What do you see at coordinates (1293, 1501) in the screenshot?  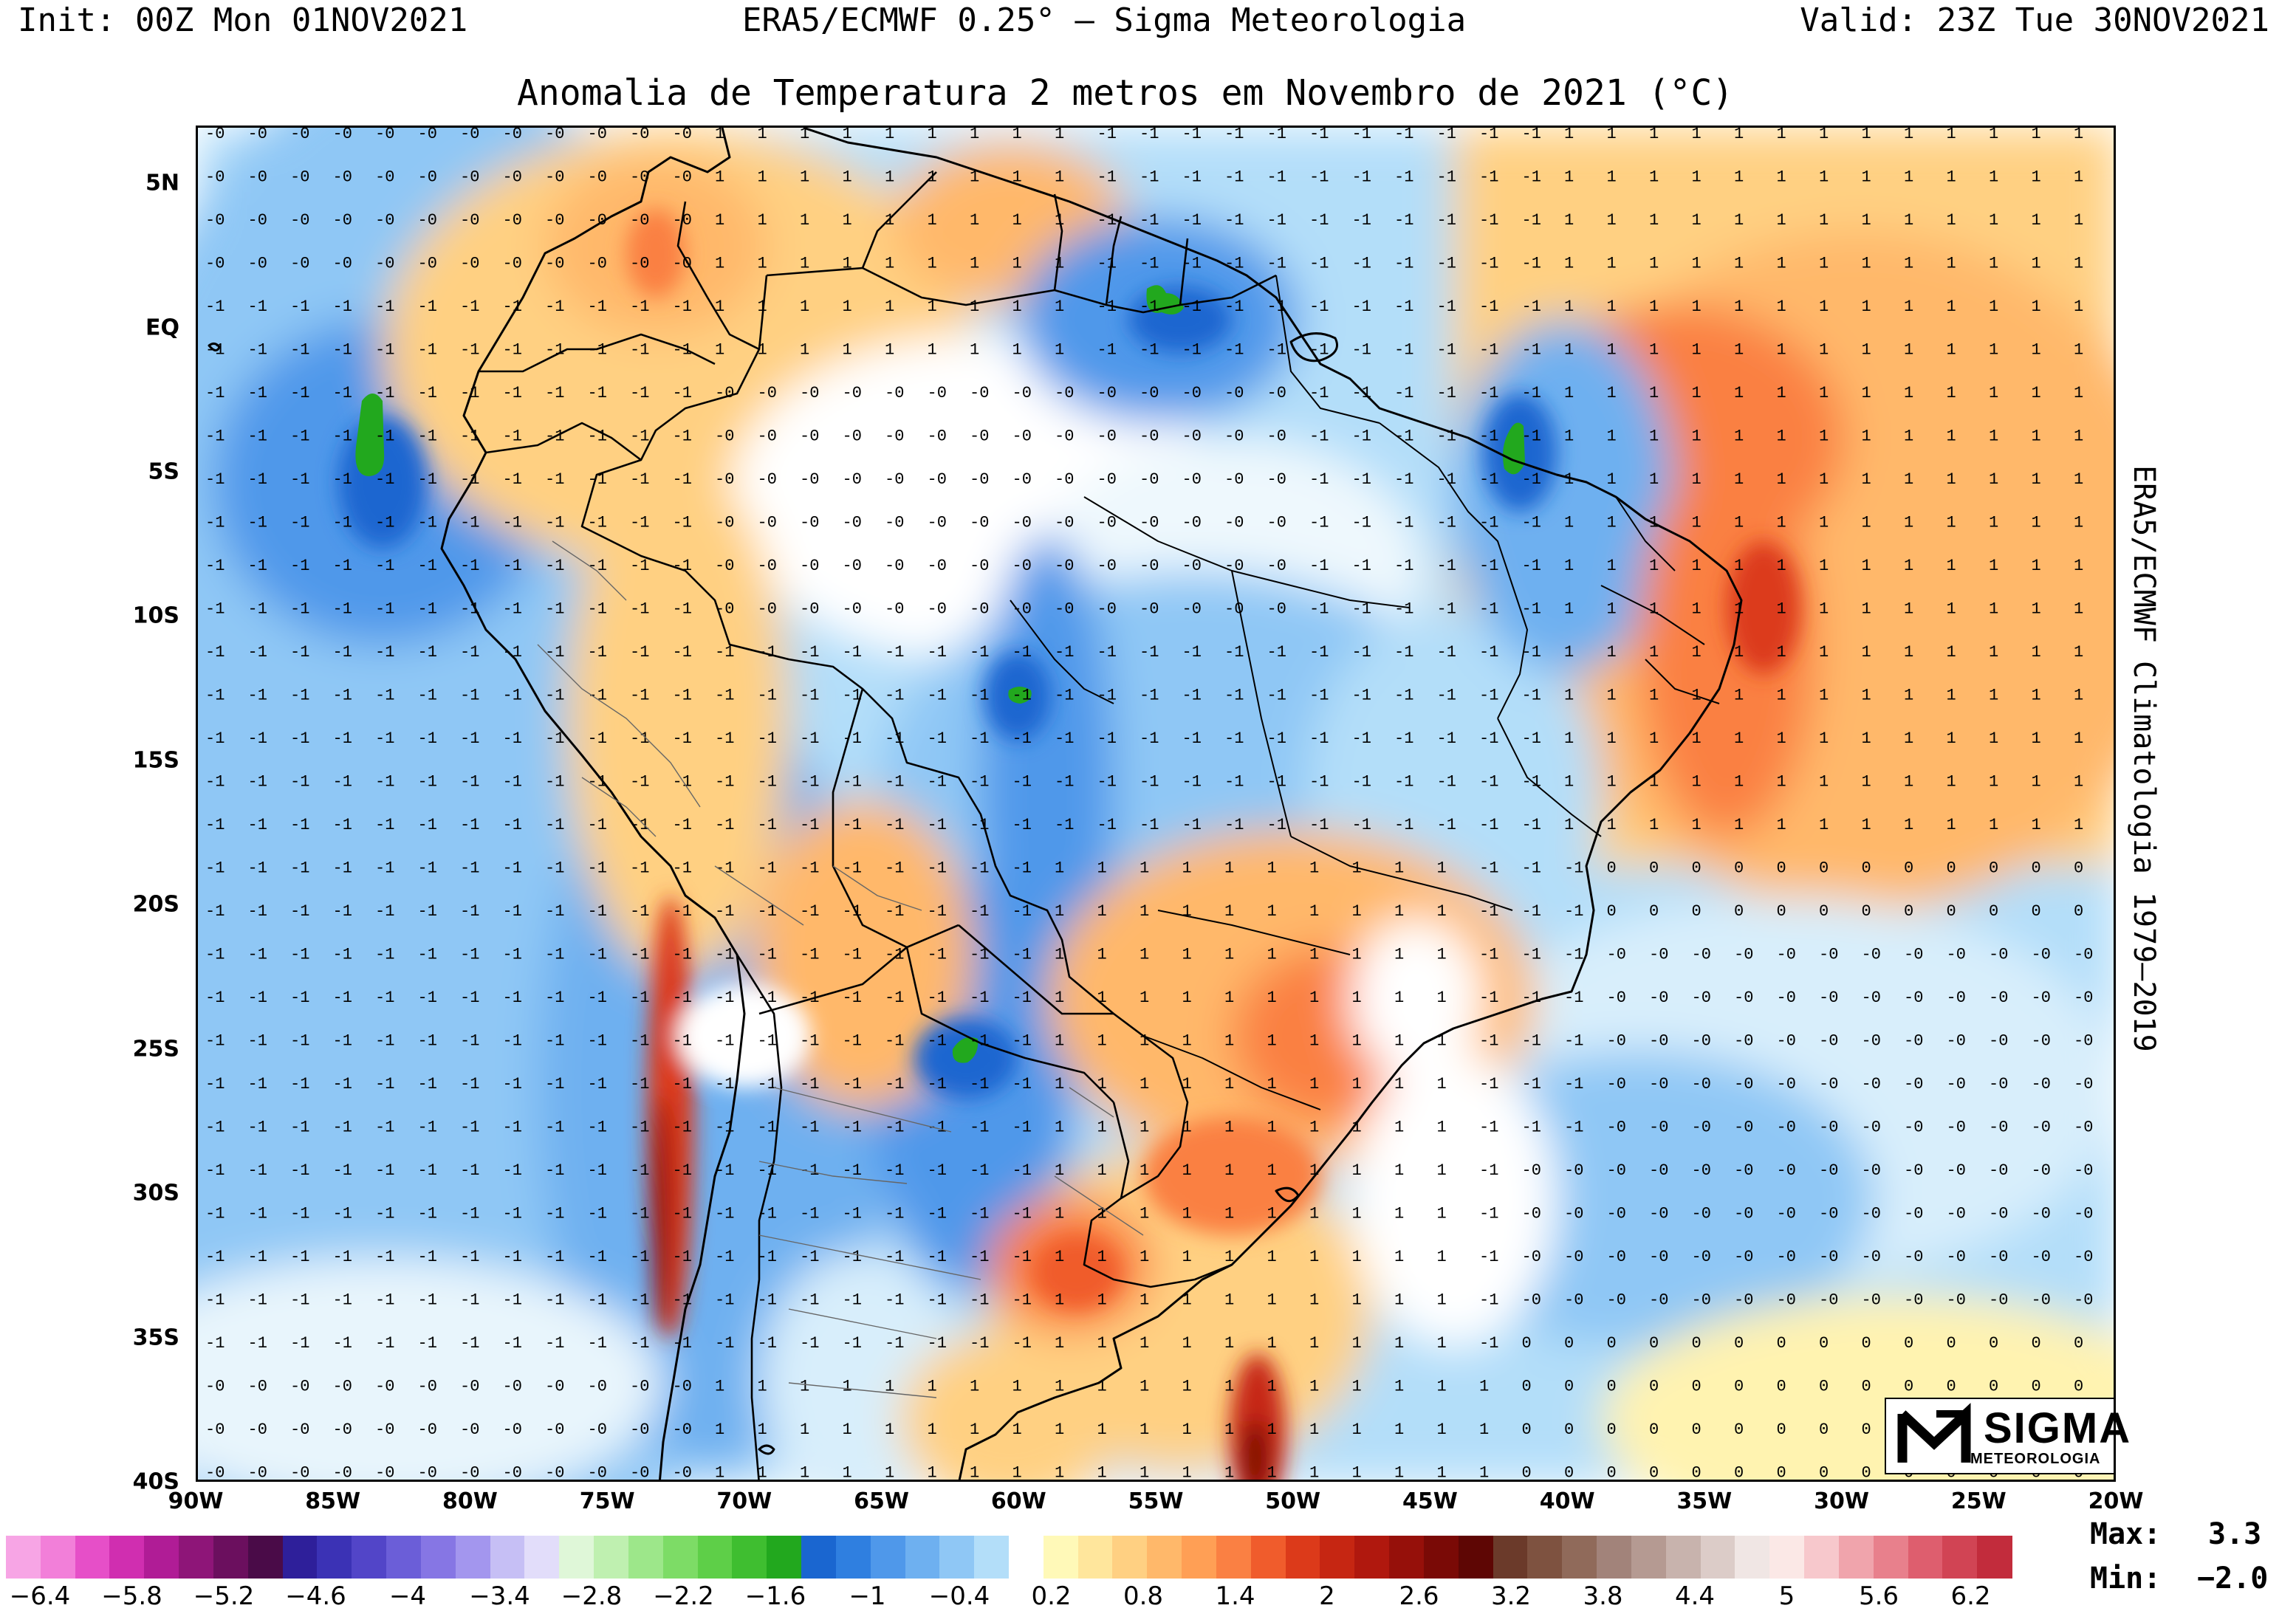 I see `lon-label: 50W` at bounding box center [1293, 1501].